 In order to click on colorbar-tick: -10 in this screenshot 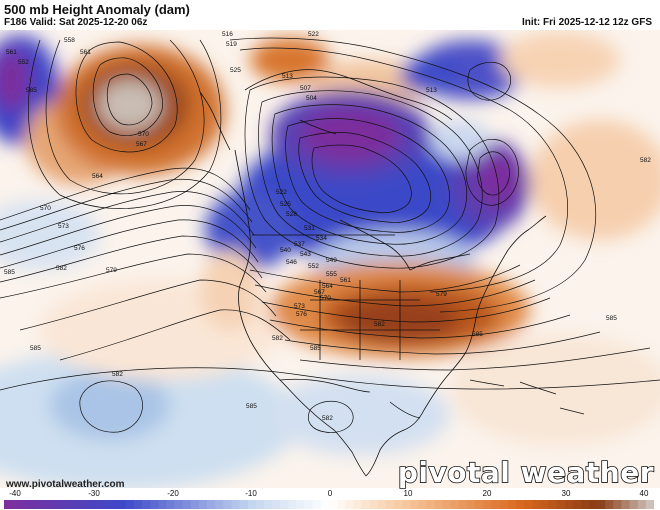, I will do `click(251, 493)`.